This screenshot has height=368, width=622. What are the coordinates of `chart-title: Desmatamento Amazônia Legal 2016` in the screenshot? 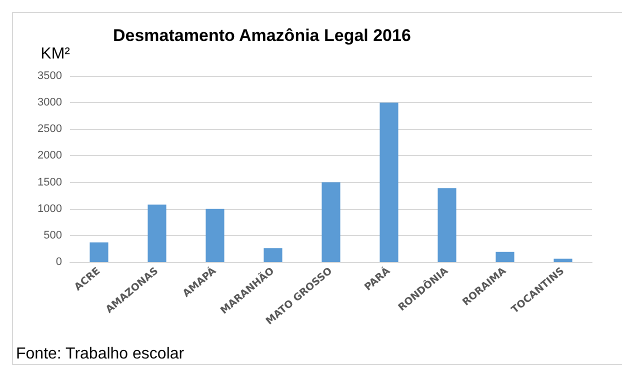 It's located at (262, 35).